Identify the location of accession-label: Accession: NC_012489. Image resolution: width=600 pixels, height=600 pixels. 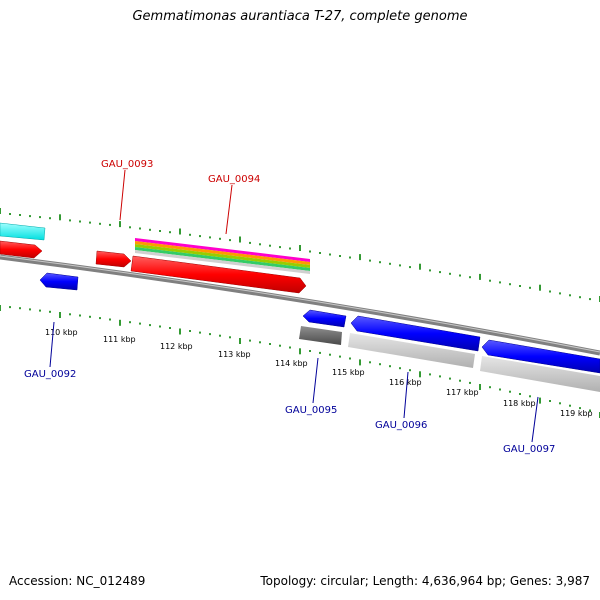
(77, 581).